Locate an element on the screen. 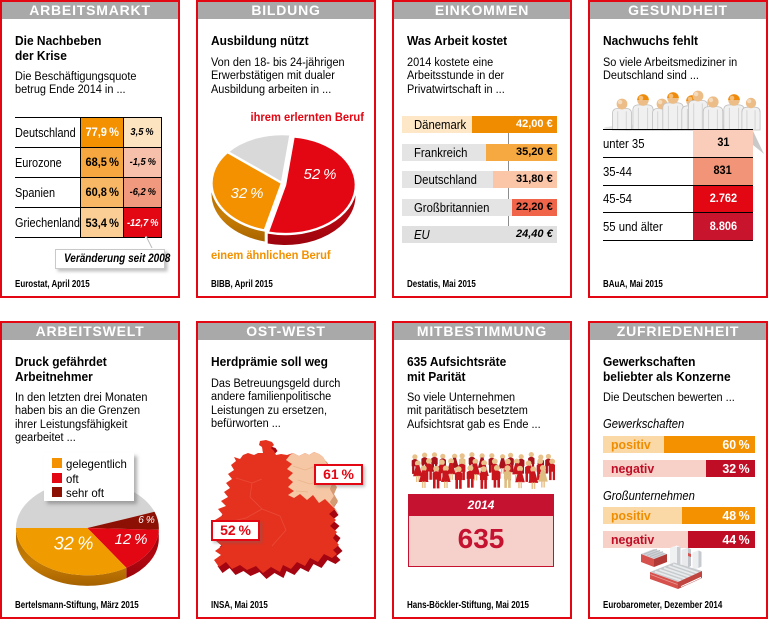 This screenshot has width=768, height=621. svg-text: 6 % is located at coordinates (146, 520).